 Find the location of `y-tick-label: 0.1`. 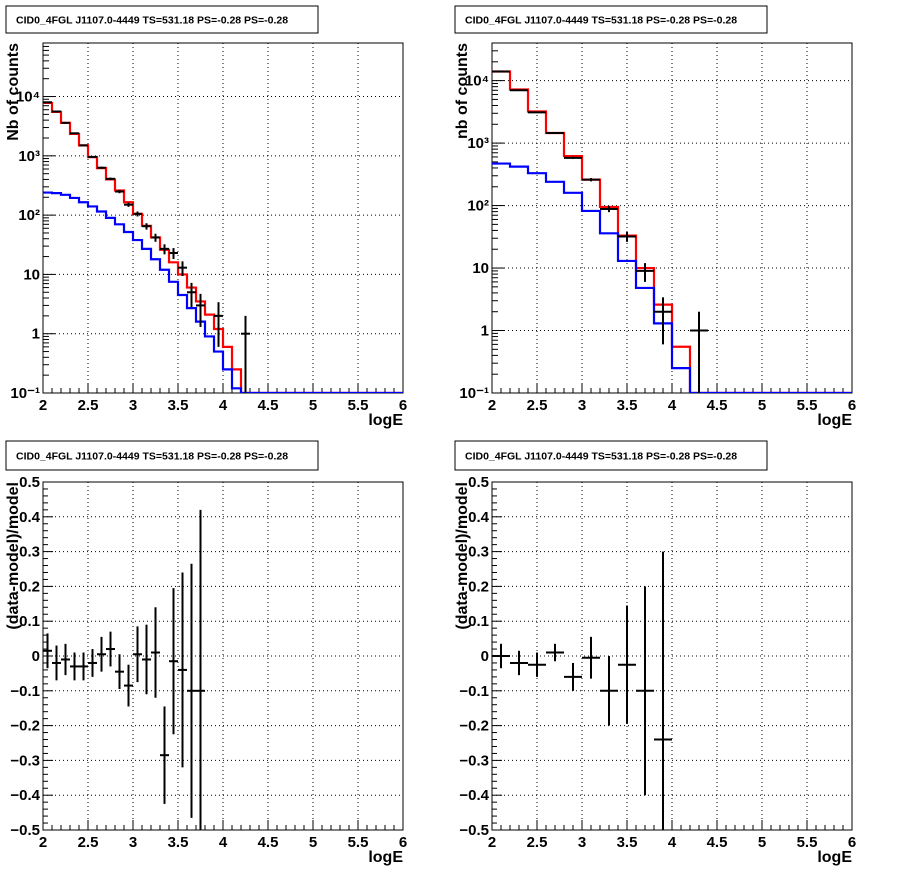

y-tick-label: 0.1 is located at coordinates (29, 621).